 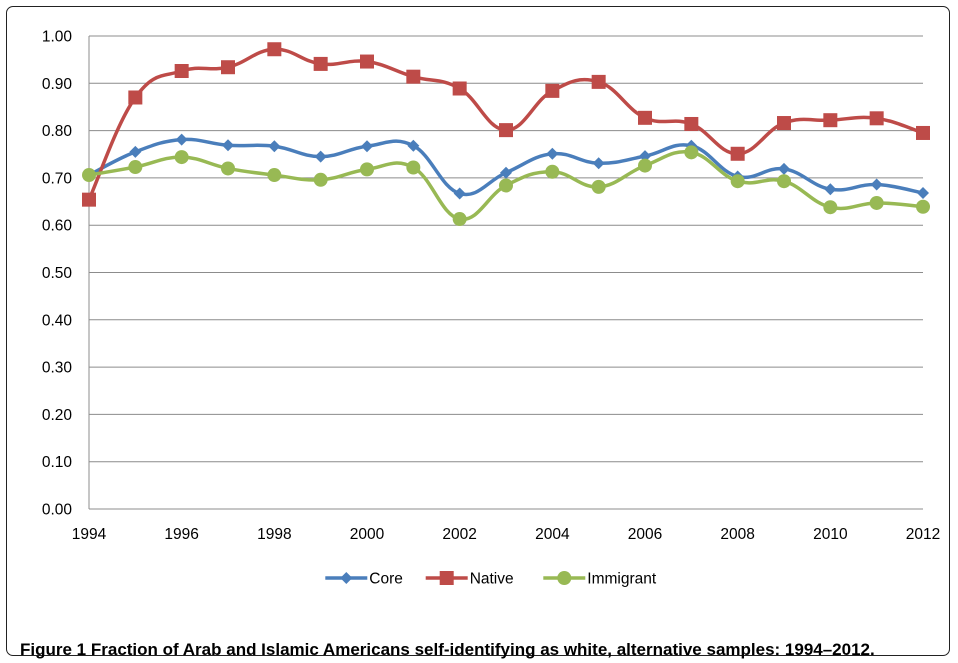 What do you see at coordinates (552, 534) in the screenshot?
I see `x-tick-label: 2004` at bounding box center [552, 534].